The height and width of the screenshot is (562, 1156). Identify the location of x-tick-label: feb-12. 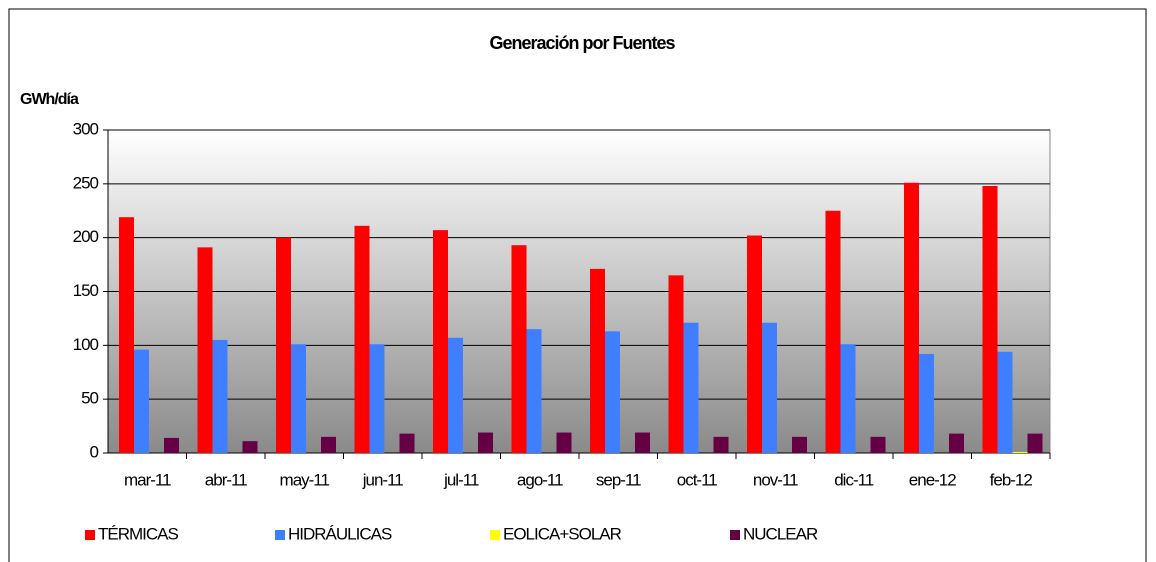
(1011, 479).